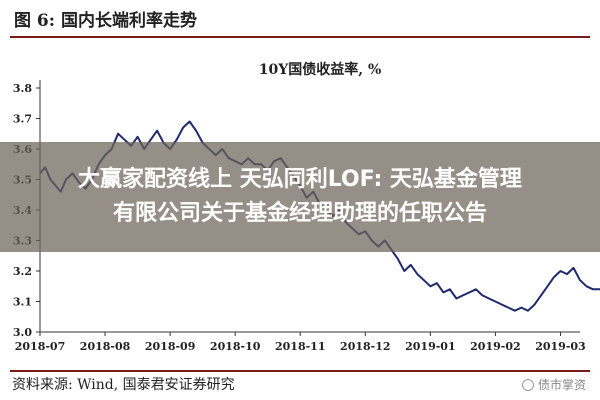  What do you see at coordinates (40, 346) in the screenshot?
I see `x-tick-label: 2018-07` at bounding box center [40, 346].